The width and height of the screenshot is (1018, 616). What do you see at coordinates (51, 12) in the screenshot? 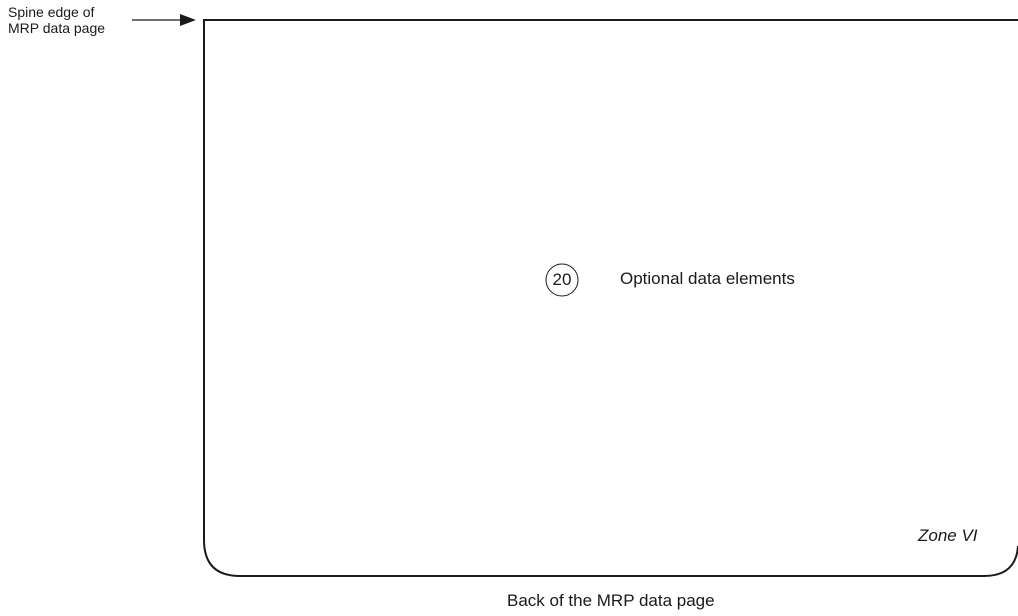
I see `spine-edge-label-line1: Spine edge of` at bounding box center [51, 12].